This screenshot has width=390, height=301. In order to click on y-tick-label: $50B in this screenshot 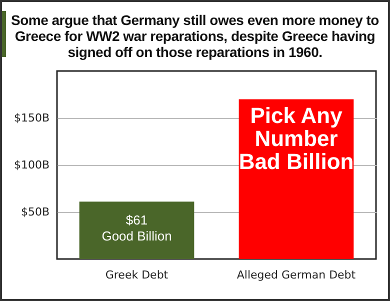, I will do `click(35, 212)`.